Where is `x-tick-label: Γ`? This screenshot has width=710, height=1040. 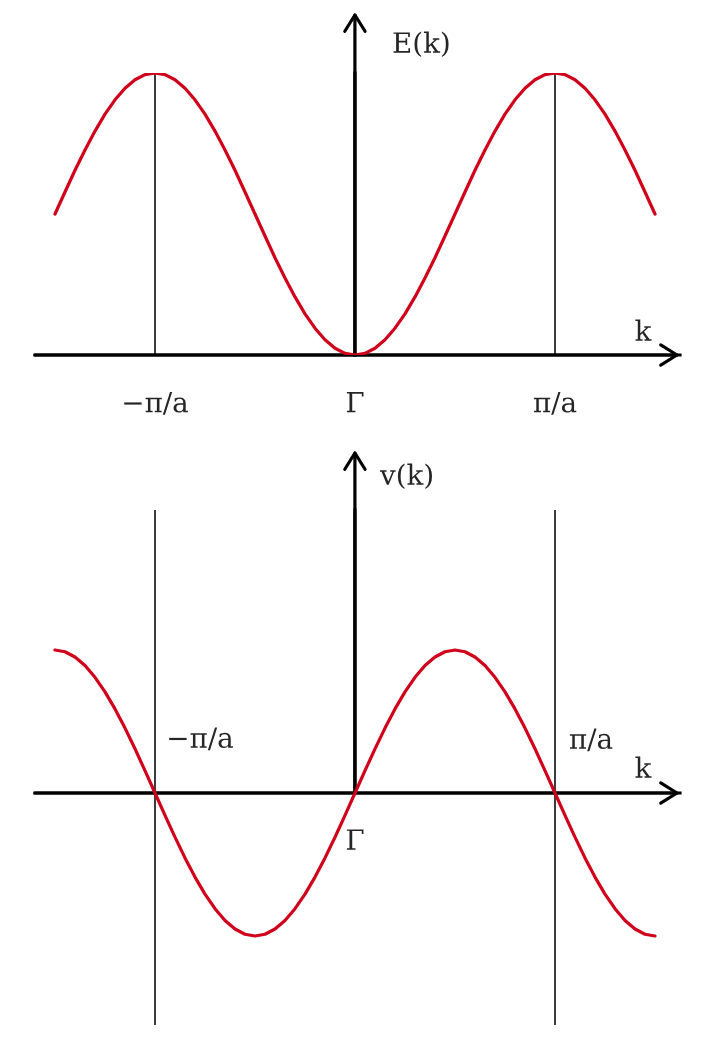 x-tick-label: Γ is located at coordinates (355, 402).